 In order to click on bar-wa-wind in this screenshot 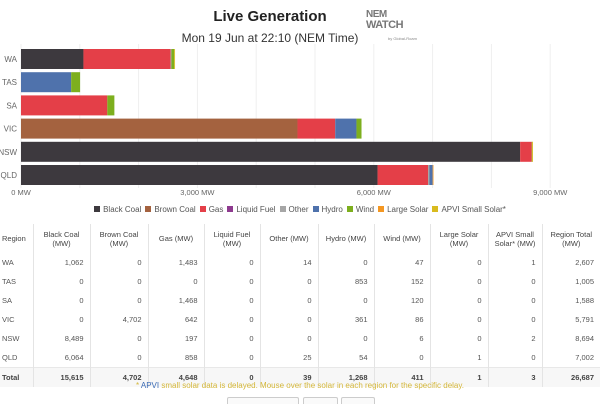, I will do `click(173, 59)`.